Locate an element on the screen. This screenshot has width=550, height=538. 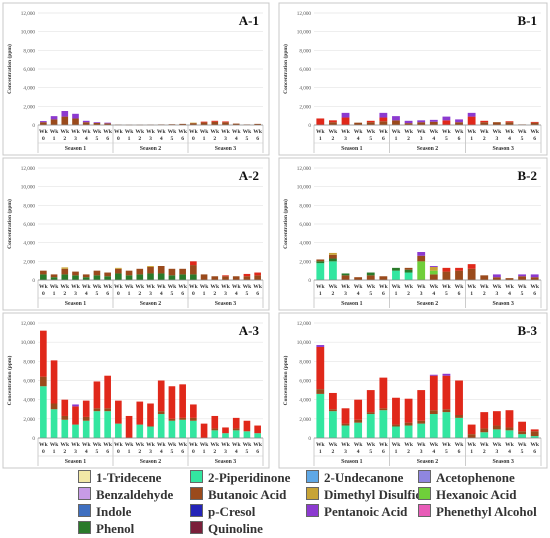
y-tick-label: 6,000 is located at coordinates (305, 382).